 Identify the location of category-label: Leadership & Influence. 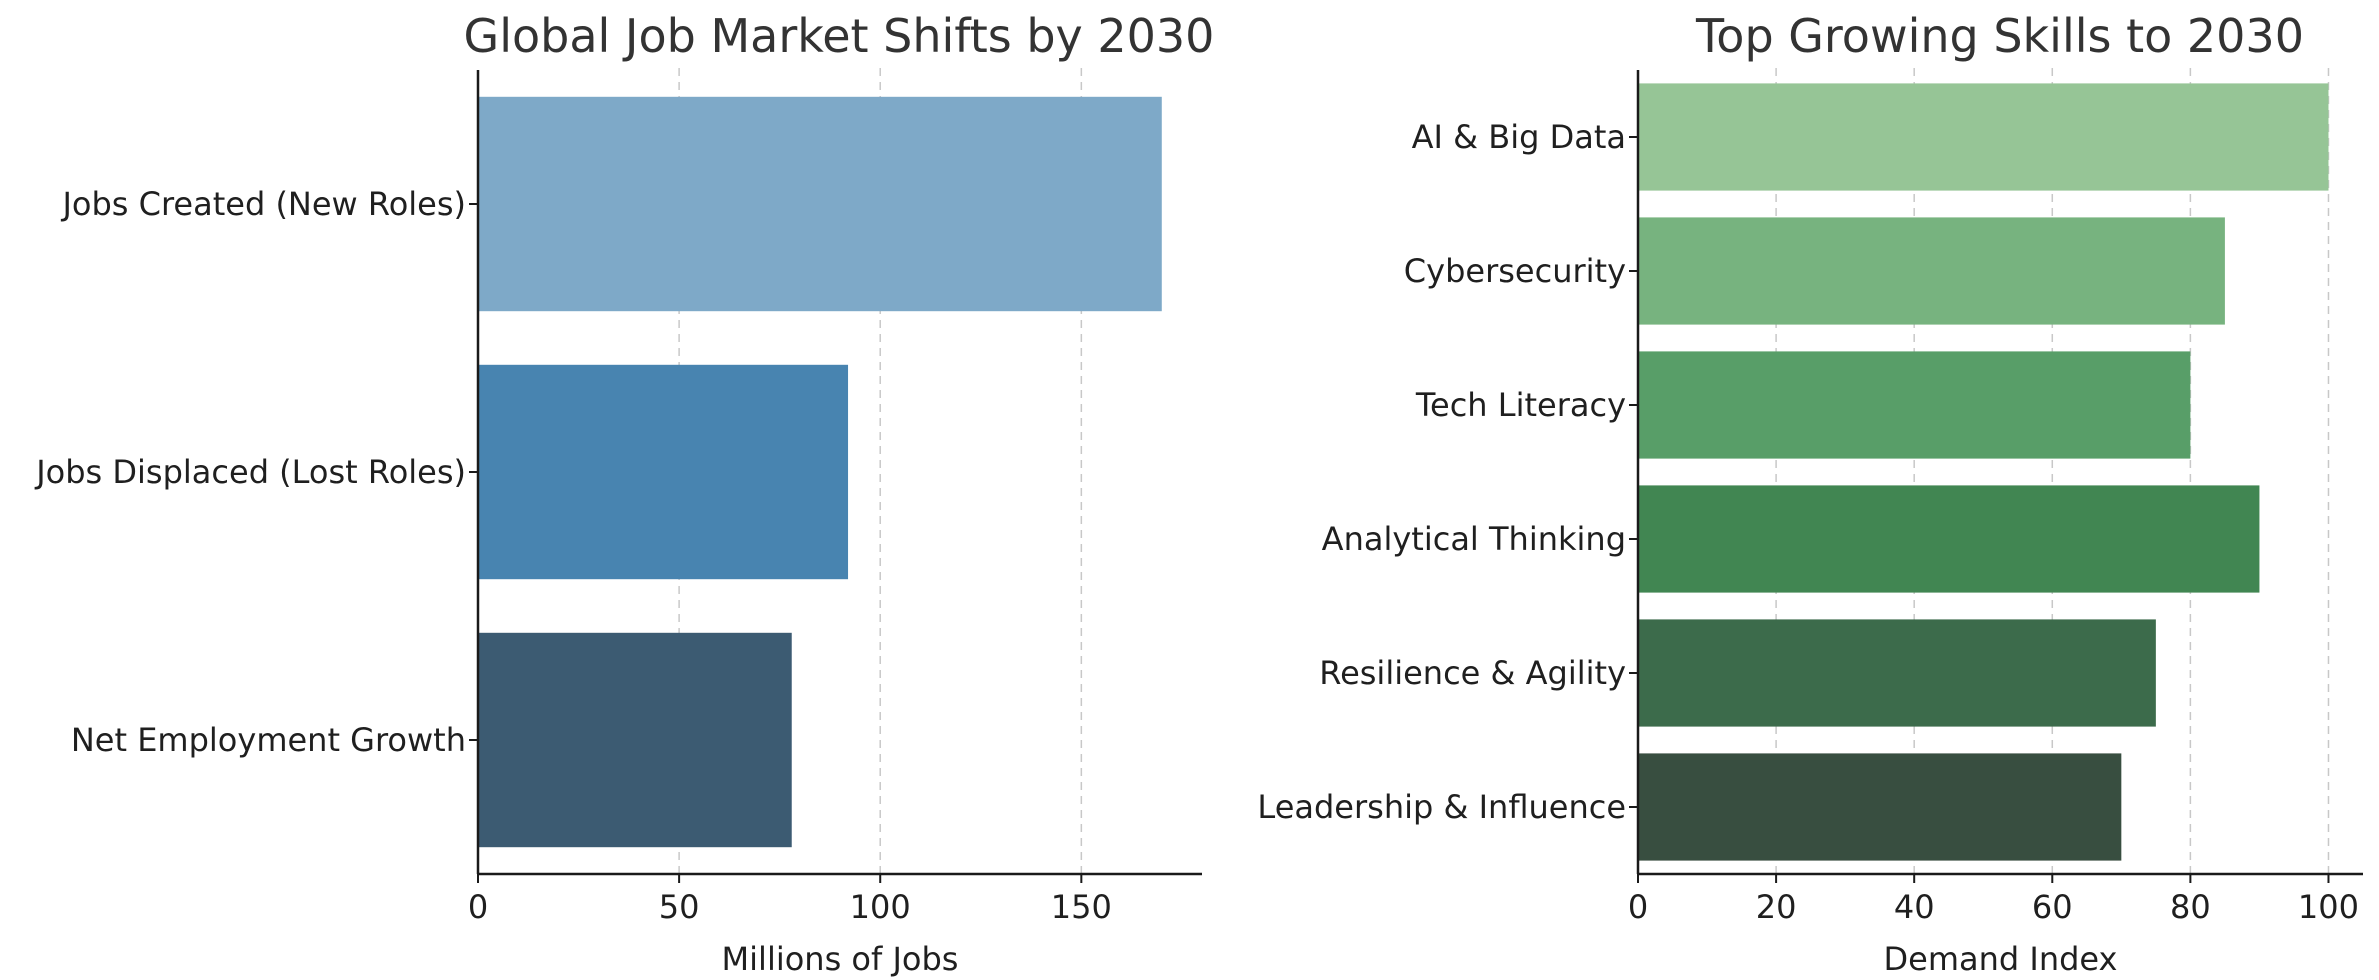
(1441, 807).